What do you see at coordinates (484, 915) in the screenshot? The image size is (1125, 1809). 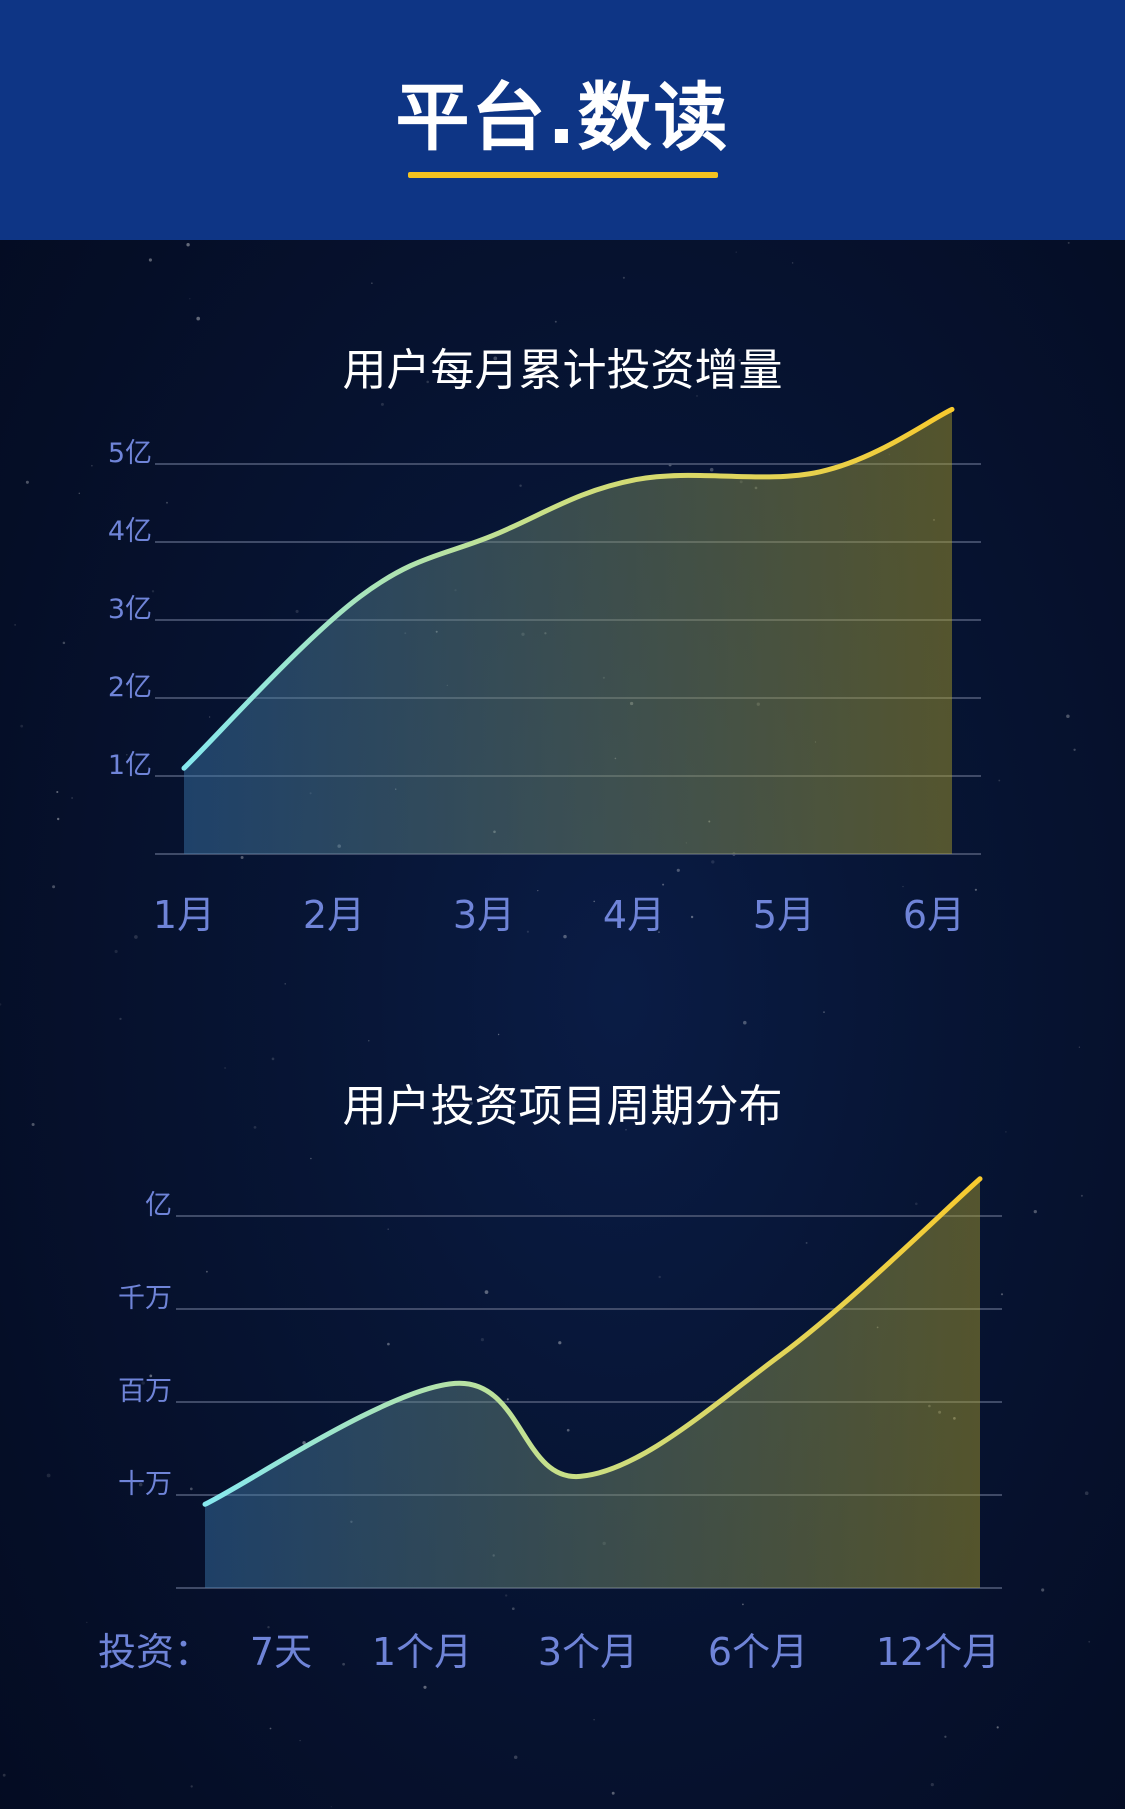 I see `x-tick-label: 3月` at bounding box center [484, 915].